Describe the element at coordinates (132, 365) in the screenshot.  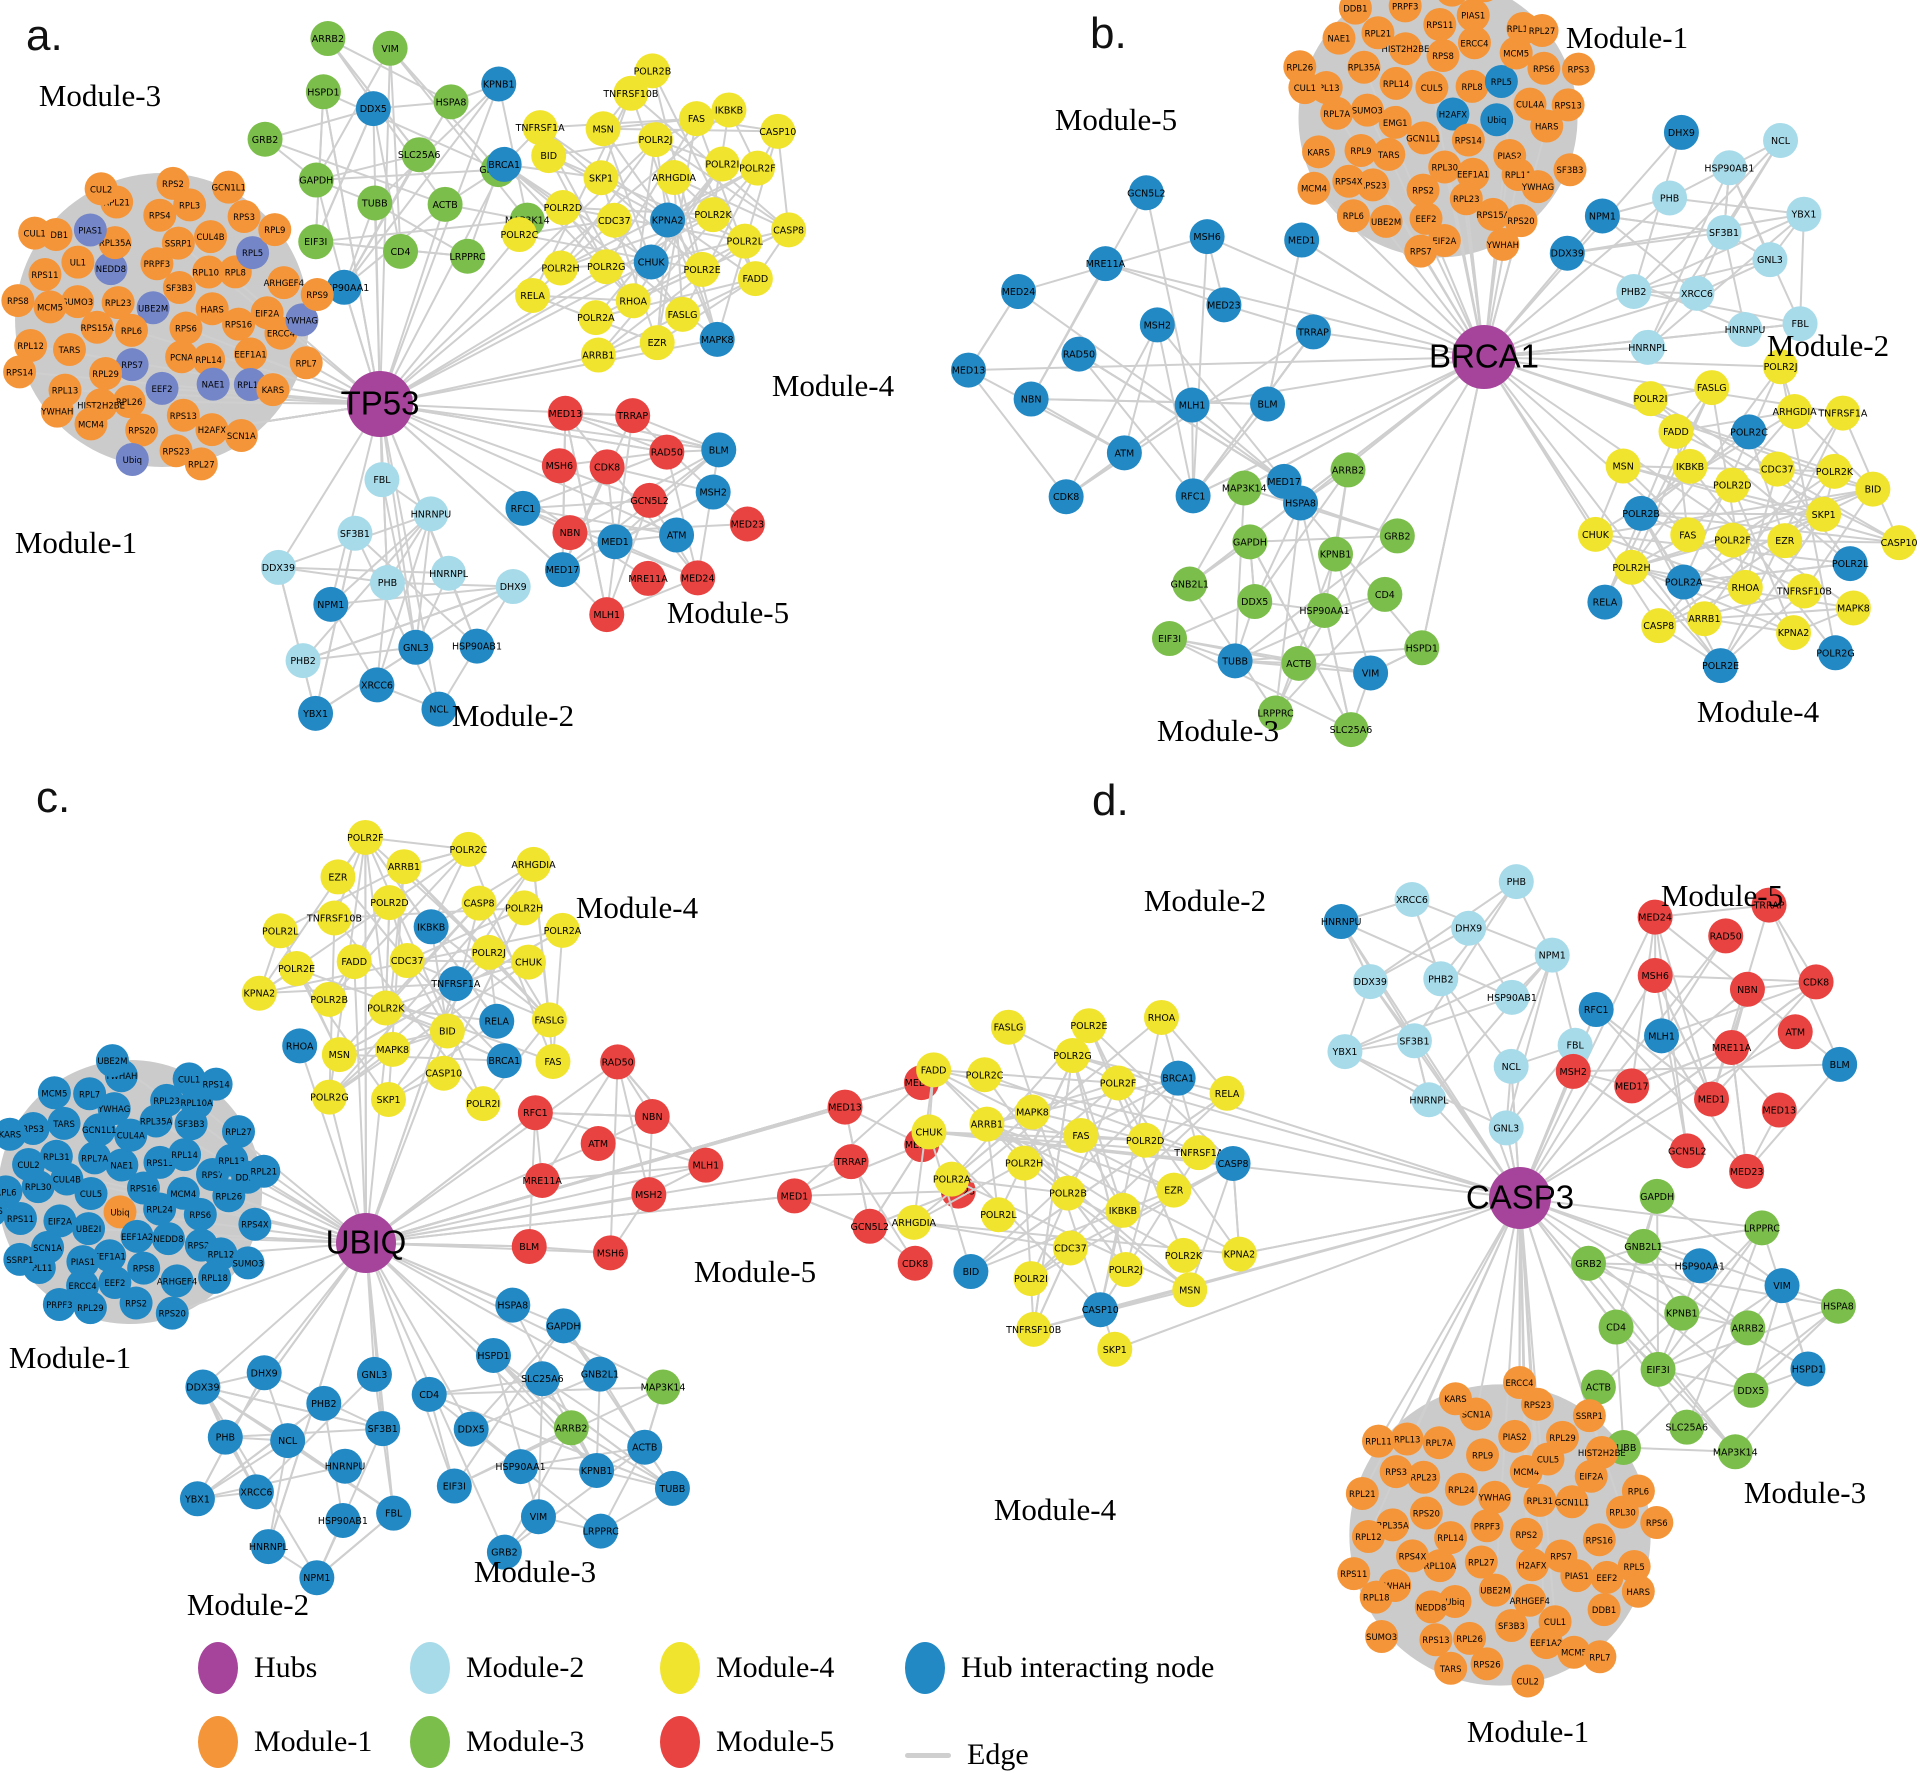
I see `node-RPS7: RPS7` at that location.